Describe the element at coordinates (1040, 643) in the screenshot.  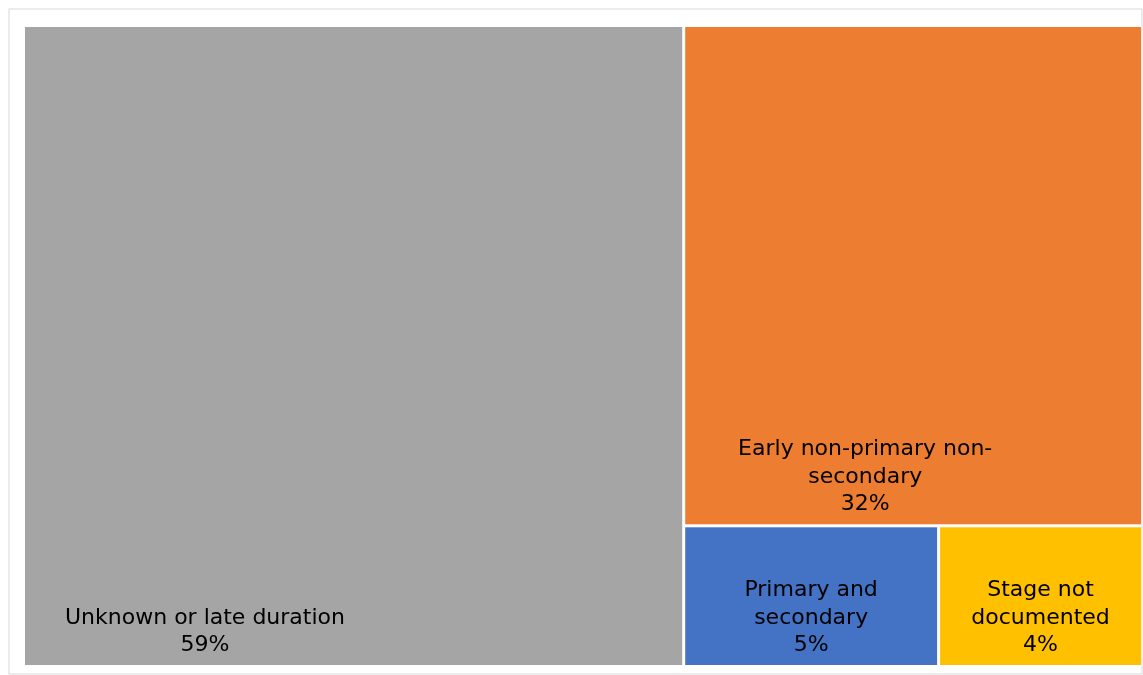
I see `data-label: 4%` at that location.